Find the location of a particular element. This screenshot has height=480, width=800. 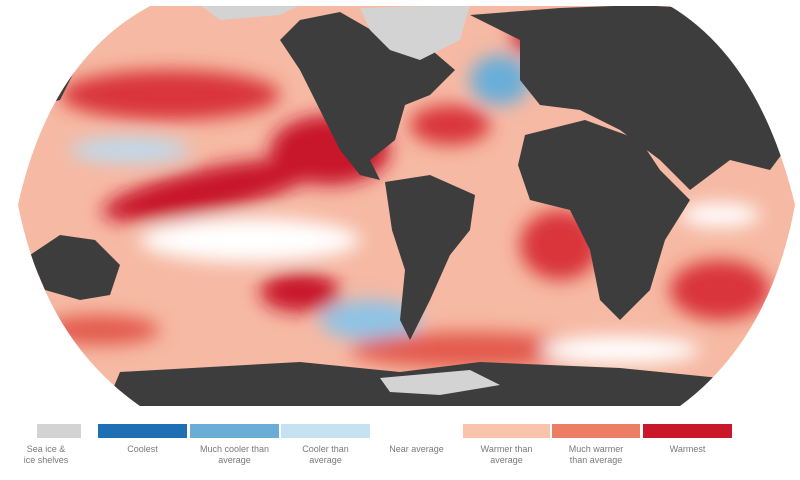

legend-label: Warmer than average is located at coordinates (506, 454).